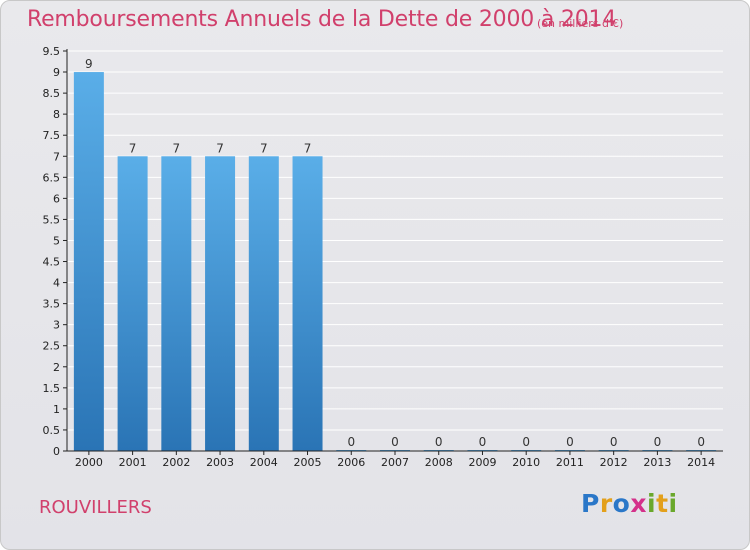 The image size is (750, 550). What do you see at coordinates (52, 388) in the screenshot?
I see `y-tick-label: 1.5` at bounding box center [52, 388].